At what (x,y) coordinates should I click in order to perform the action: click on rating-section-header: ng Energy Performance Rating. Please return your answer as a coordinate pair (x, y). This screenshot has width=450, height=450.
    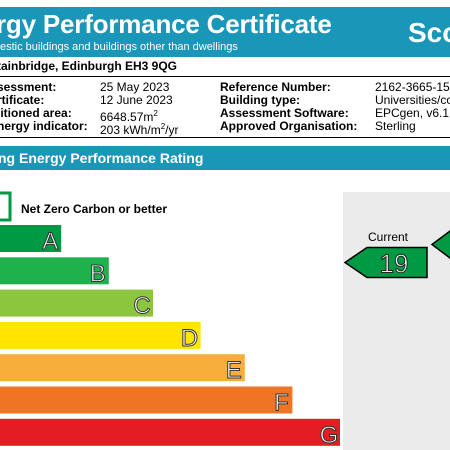
    Looking at the image, I should click on (225, 158).